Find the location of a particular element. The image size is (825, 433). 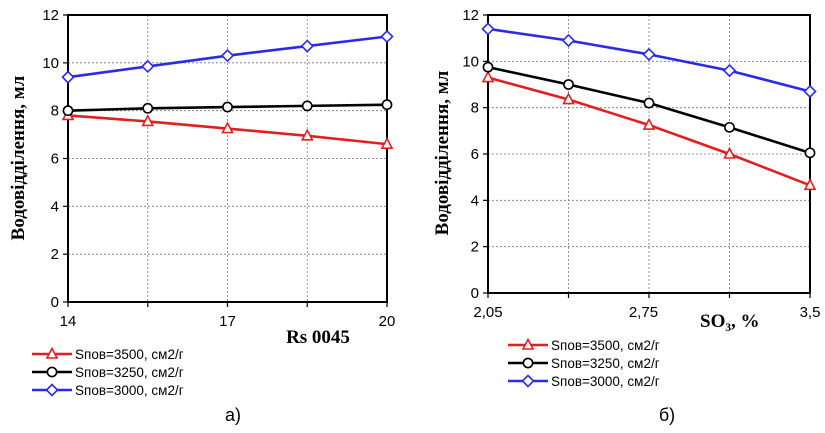

x-tick-label: 14 is located at coordinates (68, 321).